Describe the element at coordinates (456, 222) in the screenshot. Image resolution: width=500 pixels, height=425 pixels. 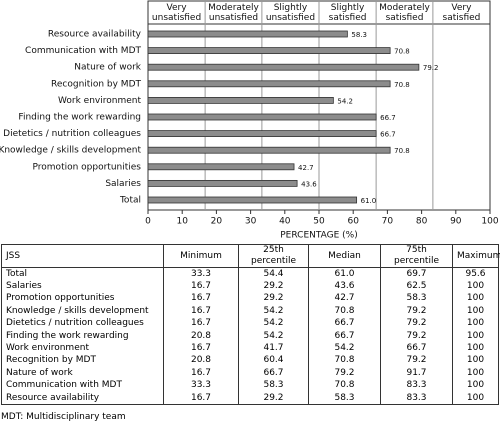
I see `x-tick-label: 90` at that location.